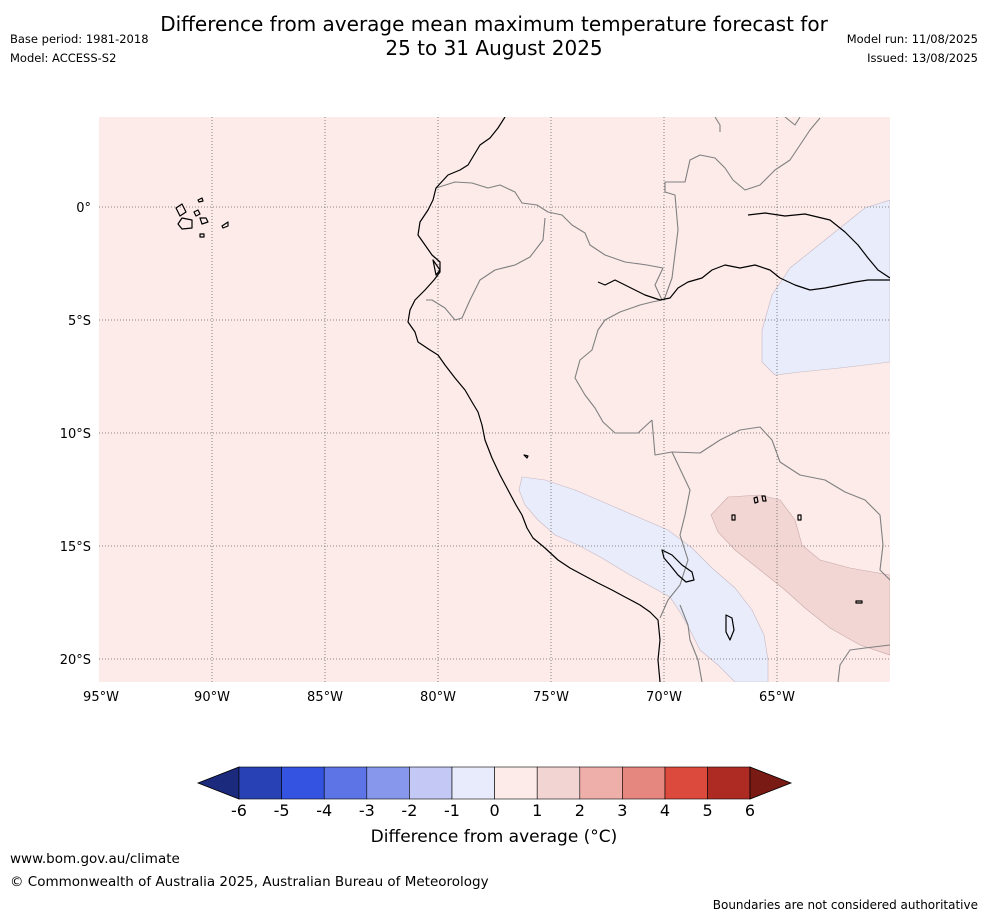 The width and height of the screenshot is (988, 919). I want to click on colorbar-tick: -6, so click(239, 810).